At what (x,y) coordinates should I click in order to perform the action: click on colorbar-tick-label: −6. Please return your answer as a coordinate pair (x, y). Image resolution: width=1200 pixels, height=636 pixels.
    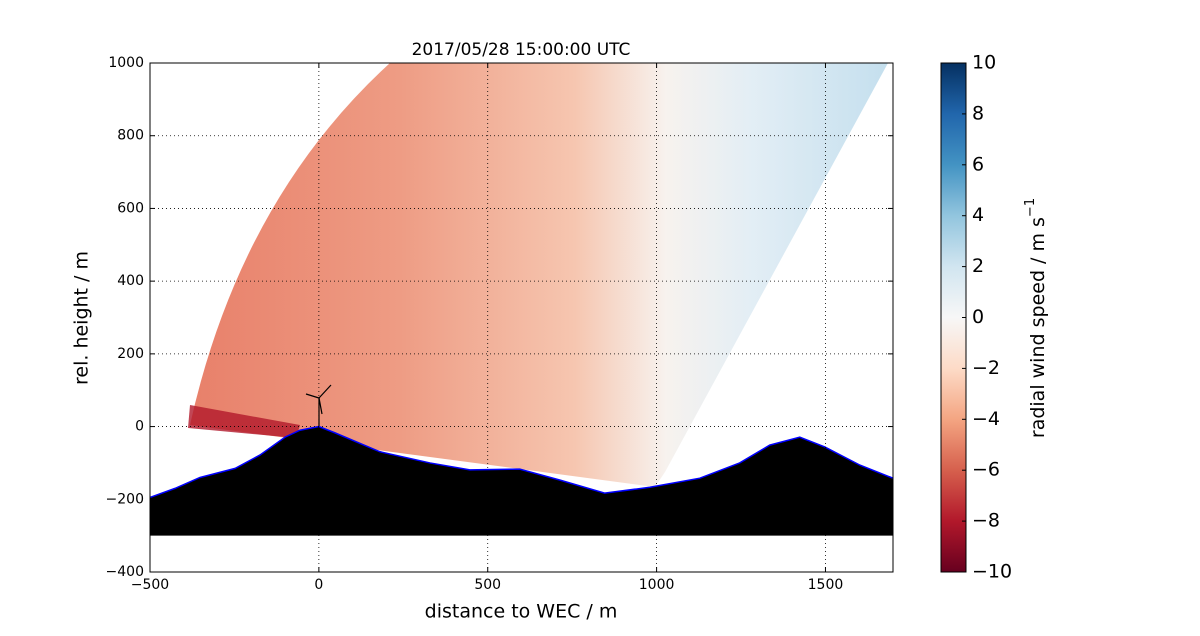
    Looking at the image, I should click on (986, 470).